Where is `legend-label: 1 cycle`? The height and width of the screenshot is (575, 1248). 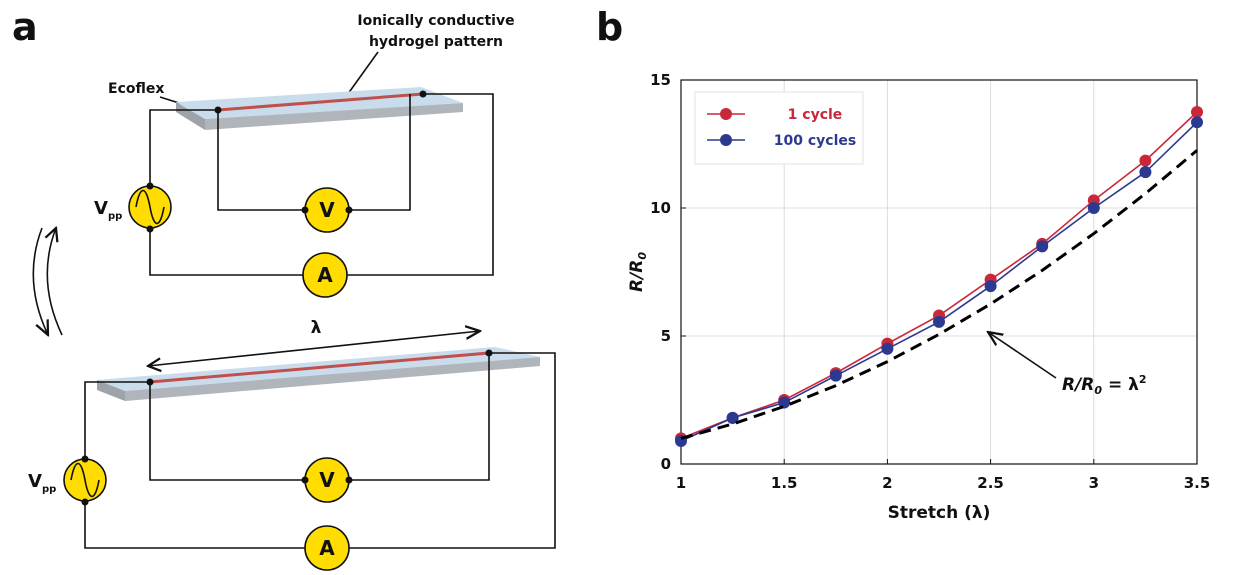 legend-label: 1 cycle is located at coordinates (815, 115).